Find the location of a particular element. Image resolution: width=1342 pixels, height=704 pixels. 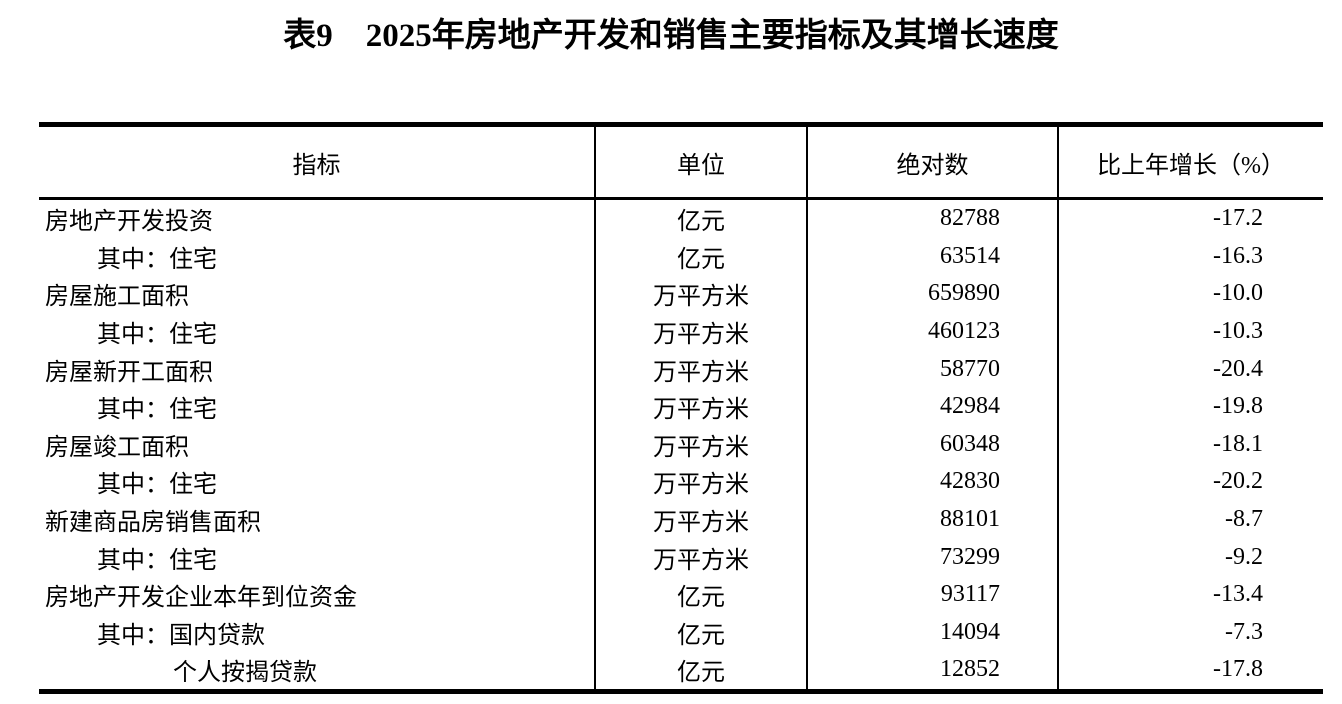

growth-rate-cell: -8.7 is located at coordinates (1190, 519).